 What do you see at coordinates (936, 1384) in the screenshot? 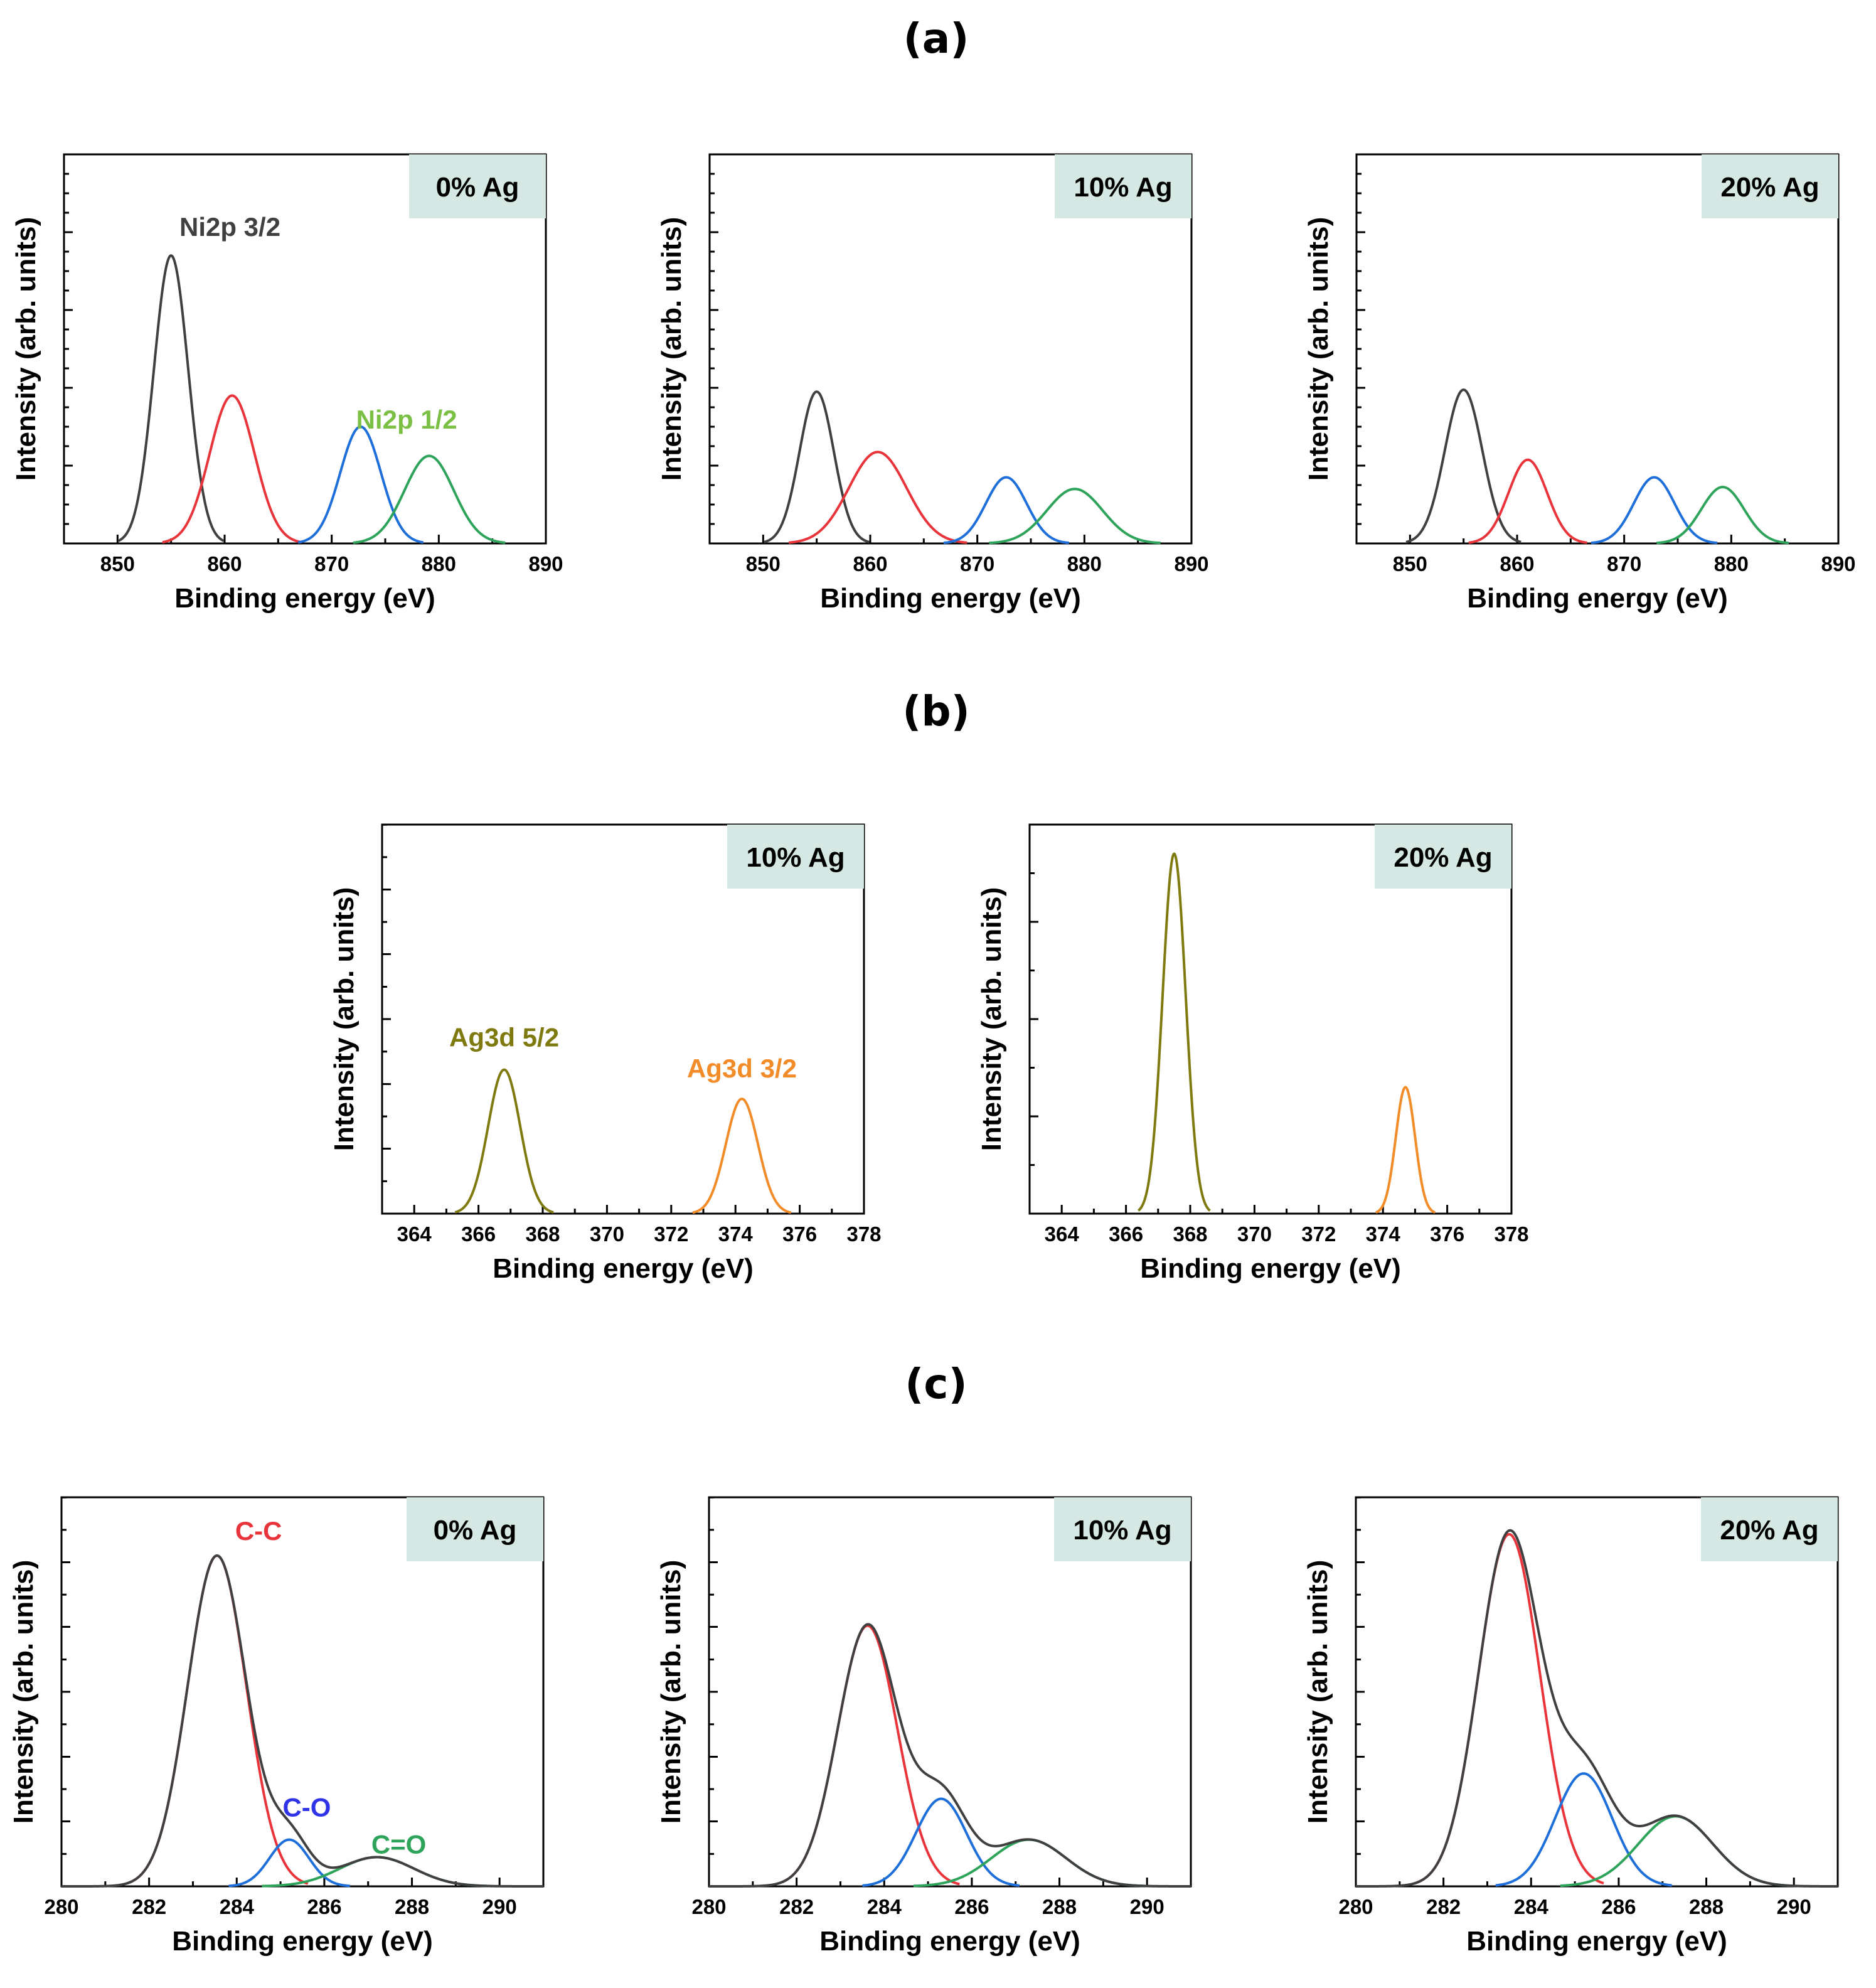
I see `section-label-c: (c)` at bounding box center [936, 1384].